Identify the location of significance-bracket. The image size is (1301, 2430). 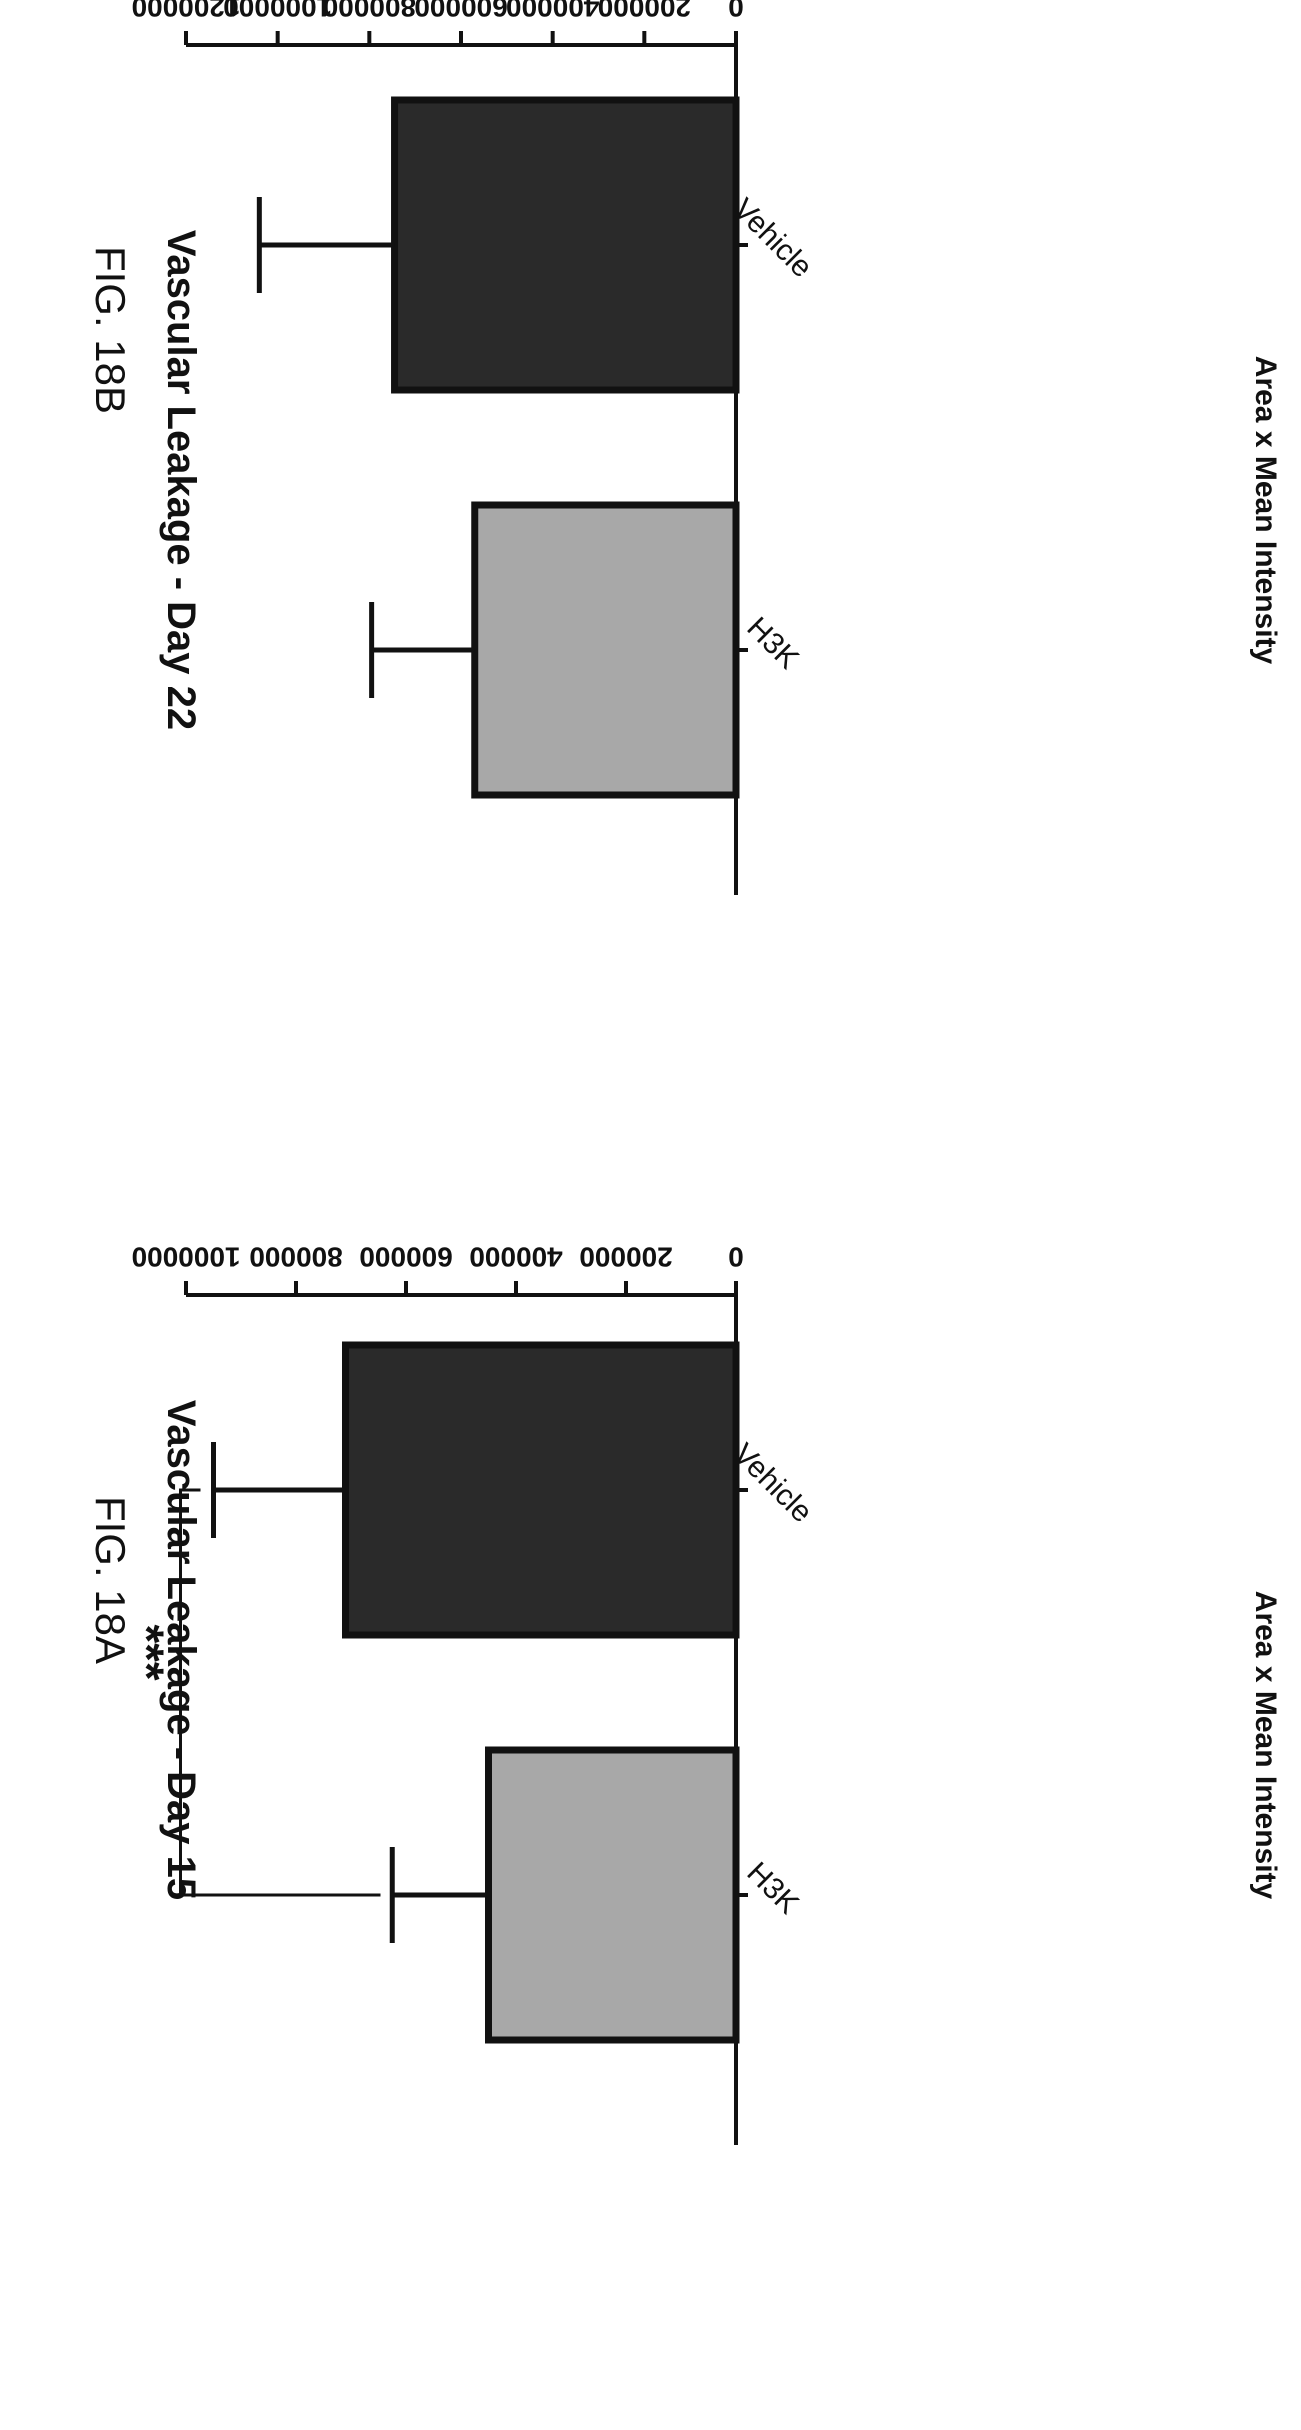
(280, 1692).